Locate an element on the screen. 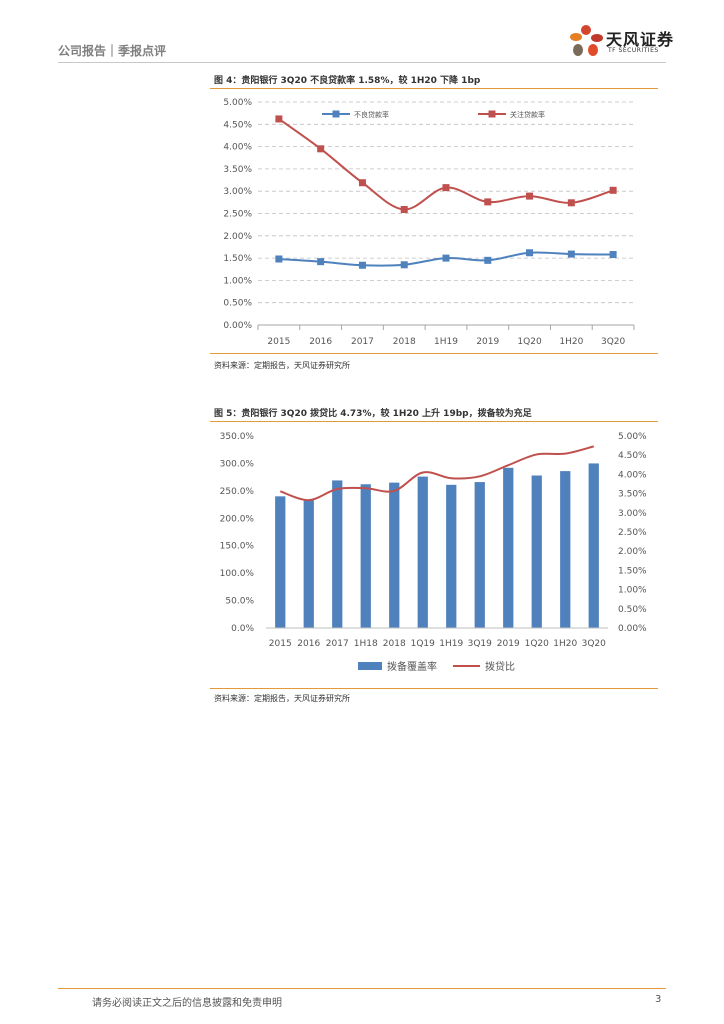 The height and width of the screenshot is (1024, 724). x-tick-label: 1H19 is located at coordinates (451, 644).